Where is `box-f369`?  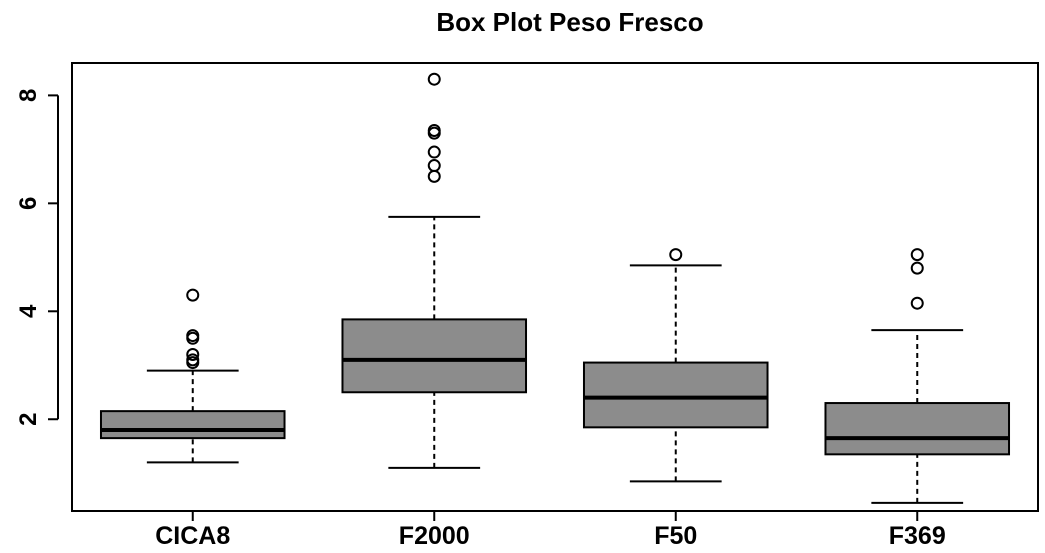 box-f369 is located at coordinates (917, 376).